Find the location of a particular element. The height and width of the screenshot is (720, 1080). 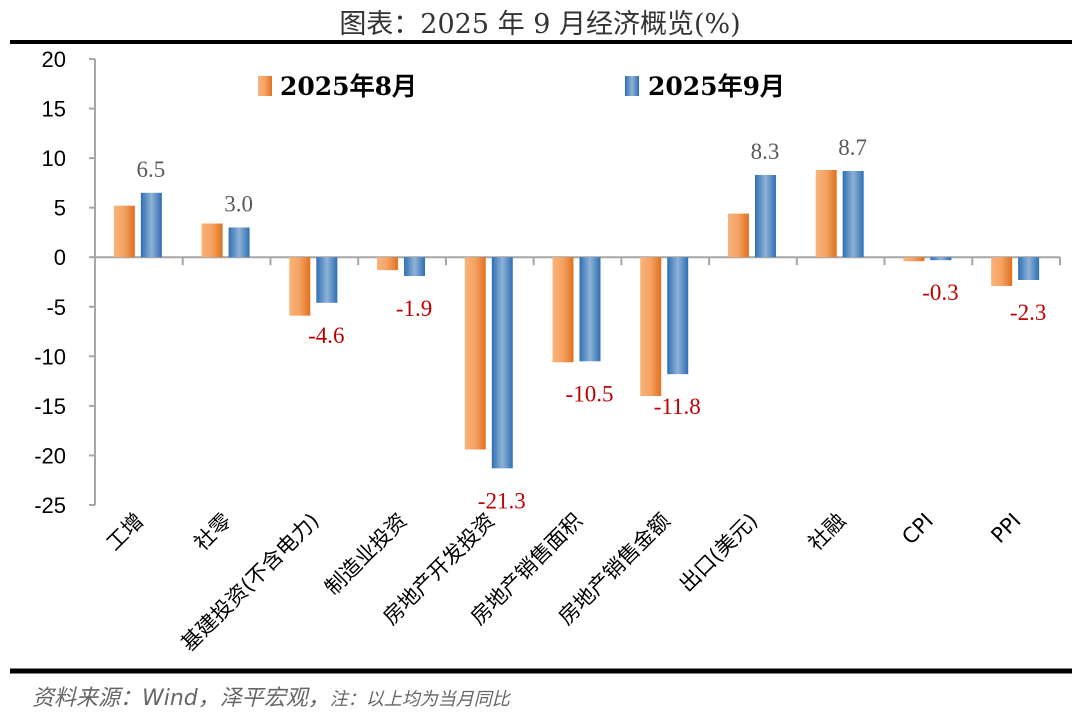

x-tick-label: 社零 is located at coordinates (212, 532).